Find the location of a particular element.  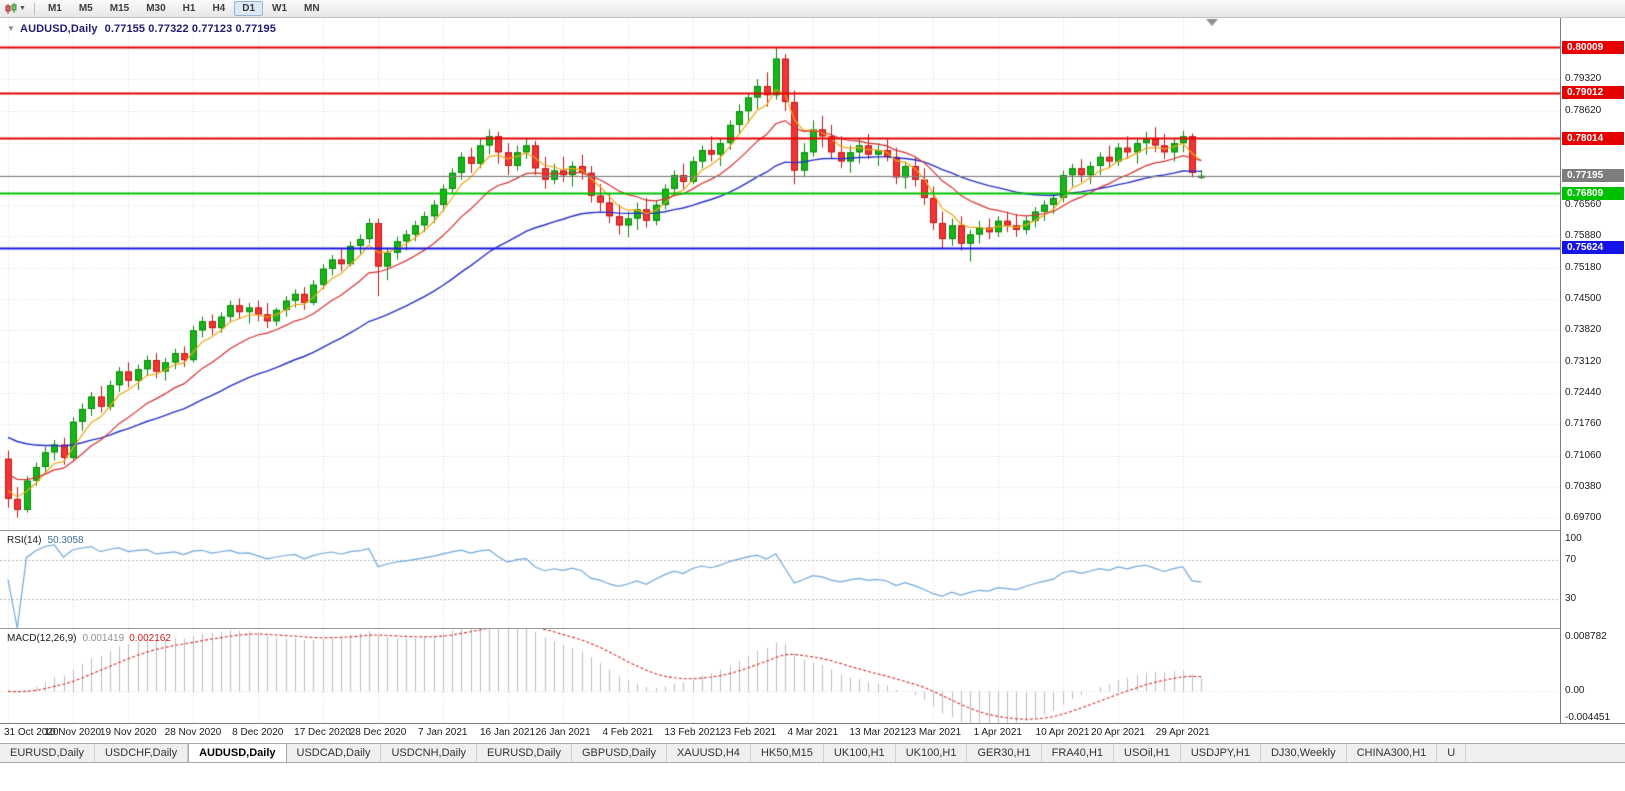

price-axis-label: 0.71760 is located at coordinates (1583, 424).